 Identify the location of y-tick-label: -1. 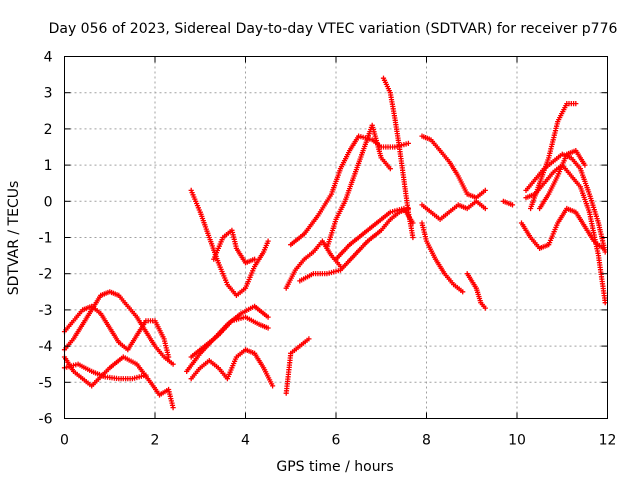
(46, 239).